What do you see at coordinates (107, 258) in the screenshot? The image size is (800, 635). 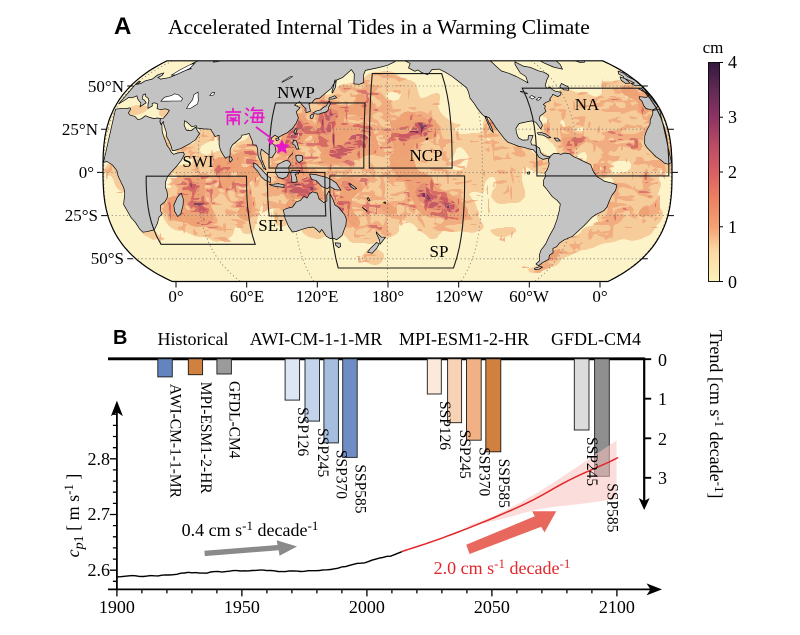 I see `svg-text: 50°S` at bounding box center [107, 258].